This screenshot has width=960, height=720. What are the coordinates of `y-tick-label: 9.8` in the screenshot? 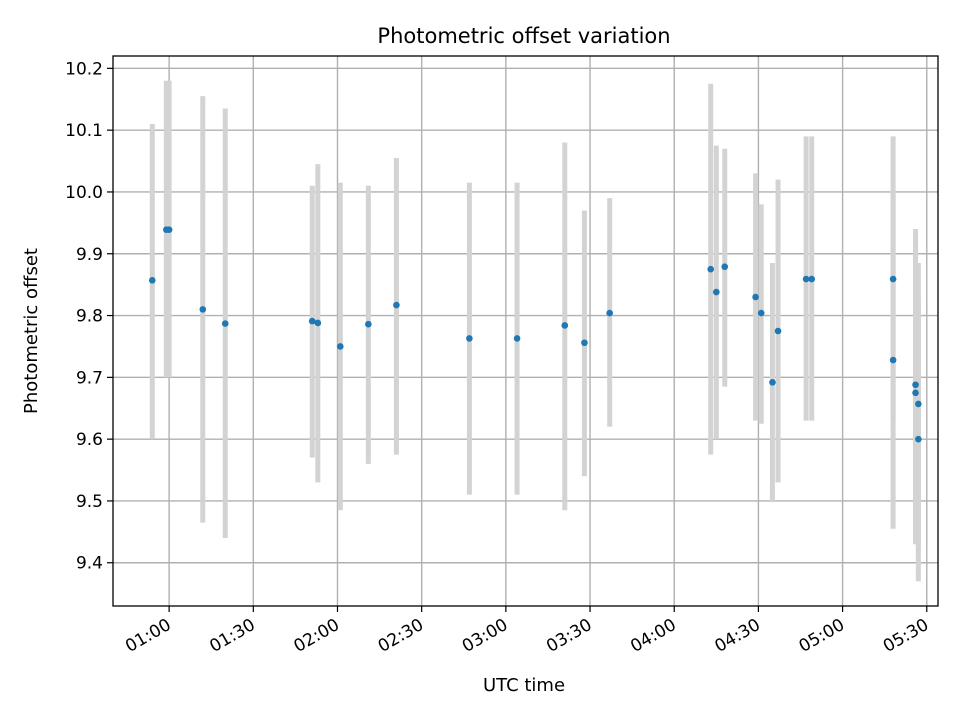 It's located at (89, 317).